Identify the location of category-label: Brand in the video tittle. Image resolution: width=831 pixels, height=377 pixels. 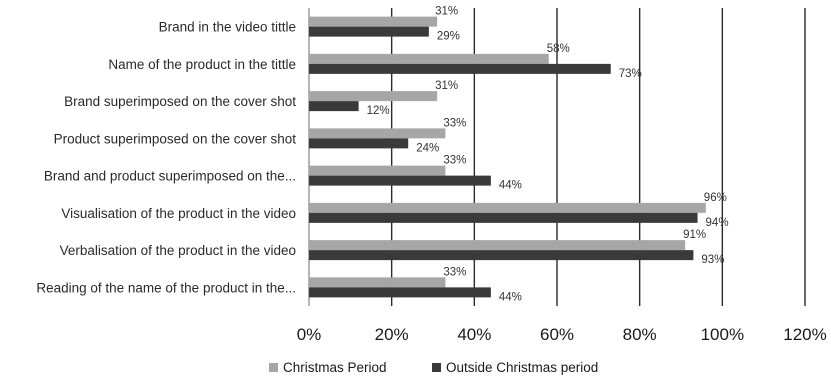
(227, 27).